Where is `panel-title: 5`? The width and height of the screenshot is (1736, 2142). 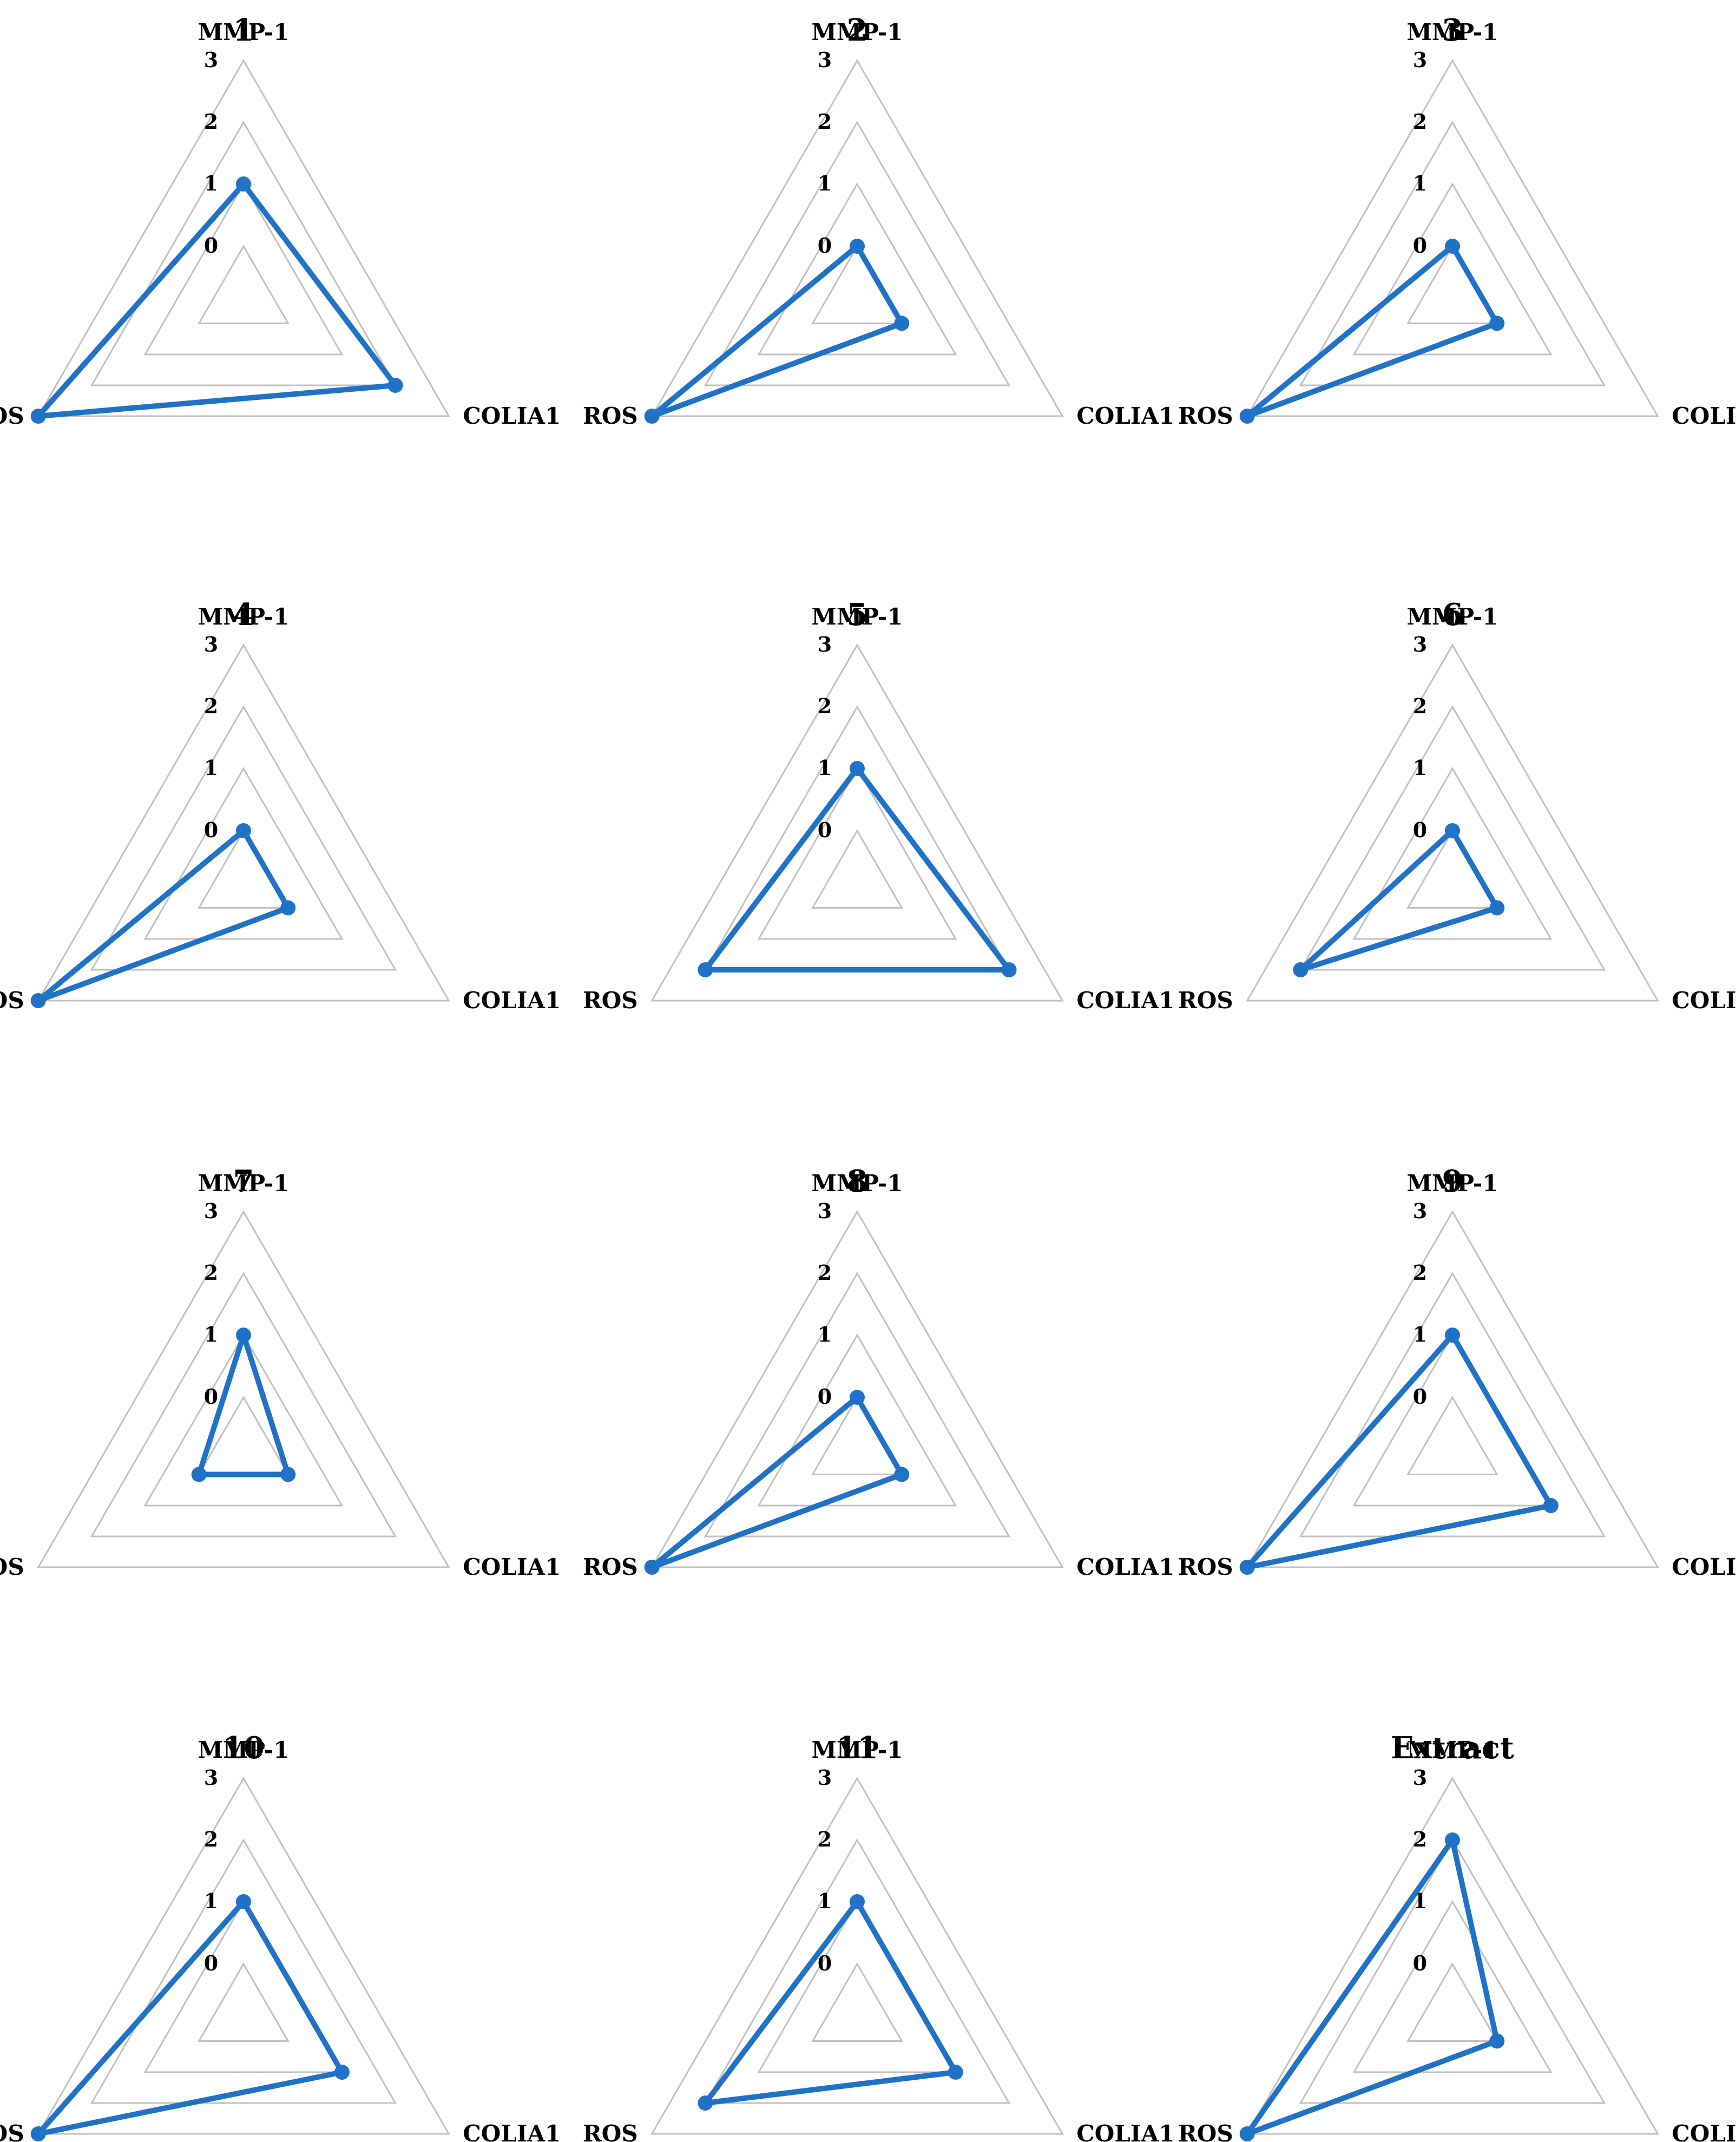
panel-title: 5 is located at coordinates (858, 615).